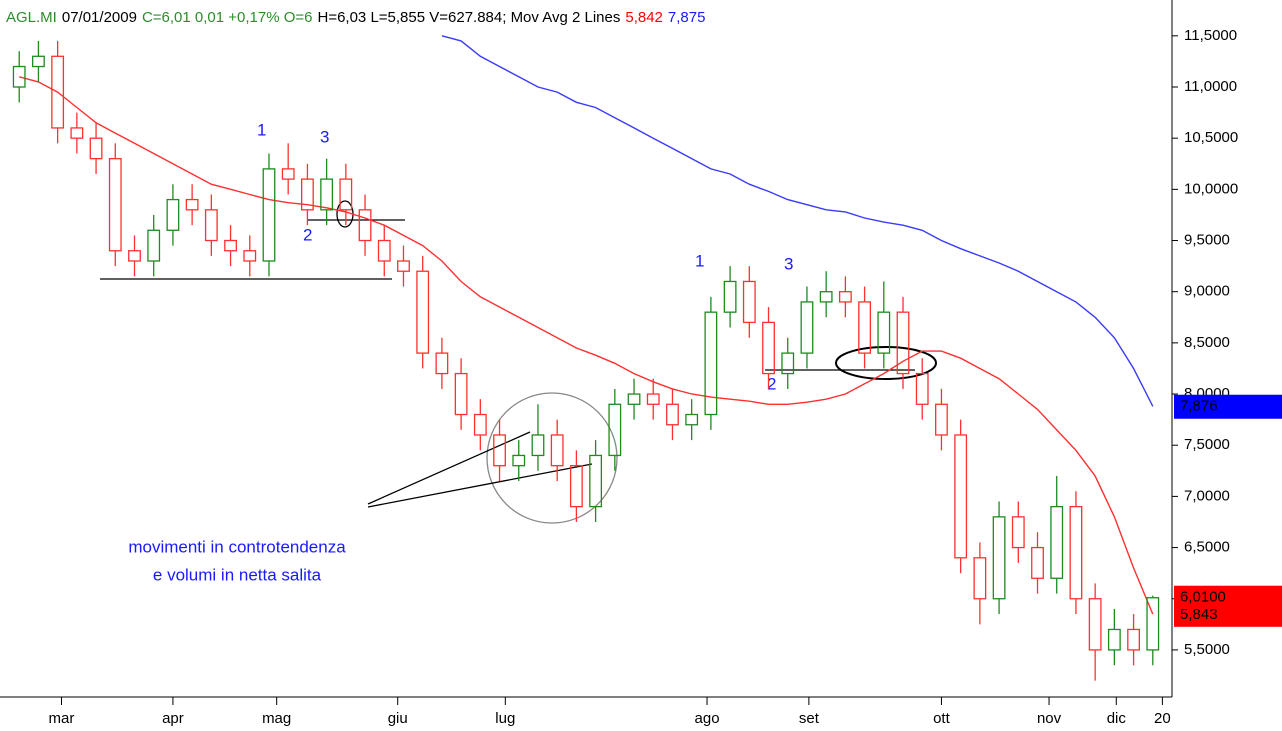 The height and width of the screenshot is (731, 1282). I want to click on x-tick-label: lug, so click(505, 718).